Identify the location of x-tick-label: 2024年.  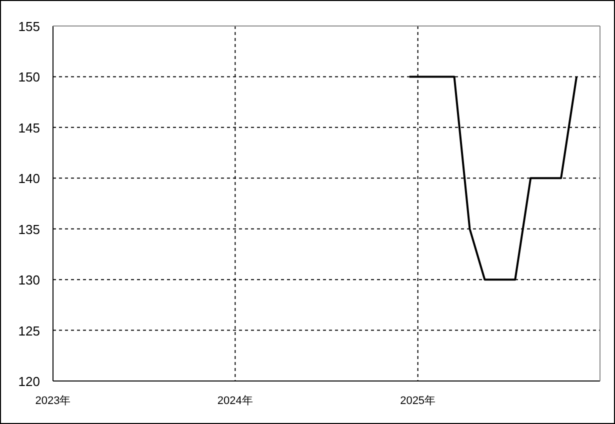
(235, 401).